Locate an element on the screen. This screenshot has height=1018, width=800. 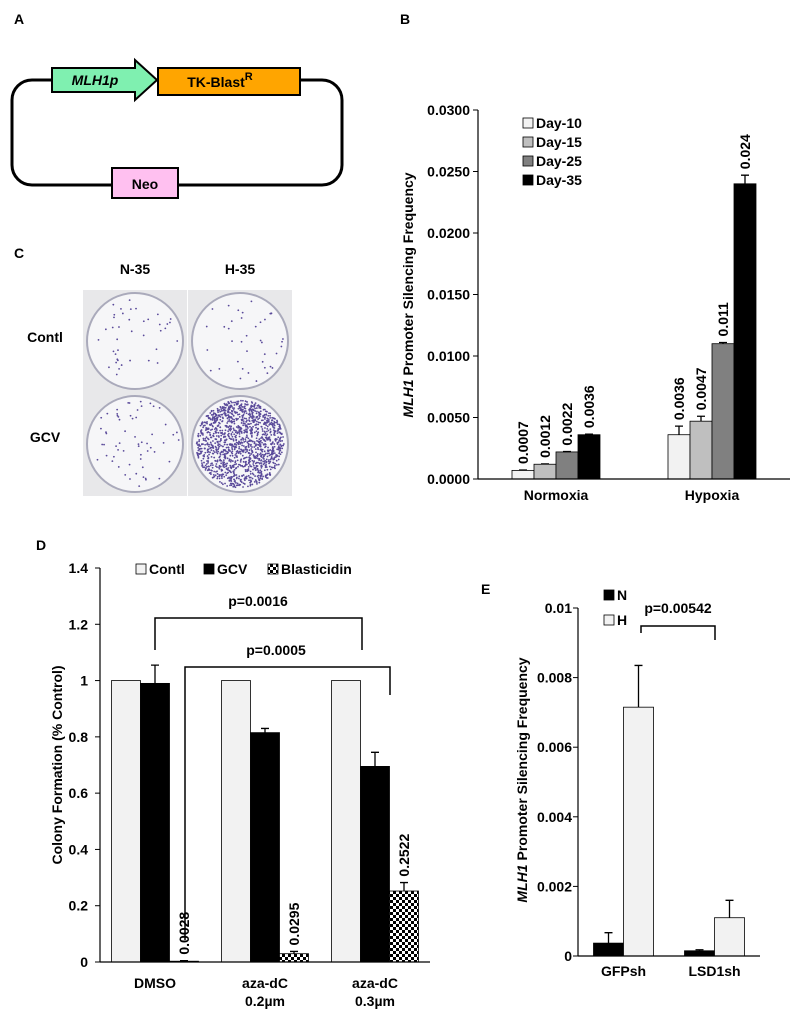
y-axis-title: MLH1 Promoter Silencing Frequency is located at coordinates (408, 294).